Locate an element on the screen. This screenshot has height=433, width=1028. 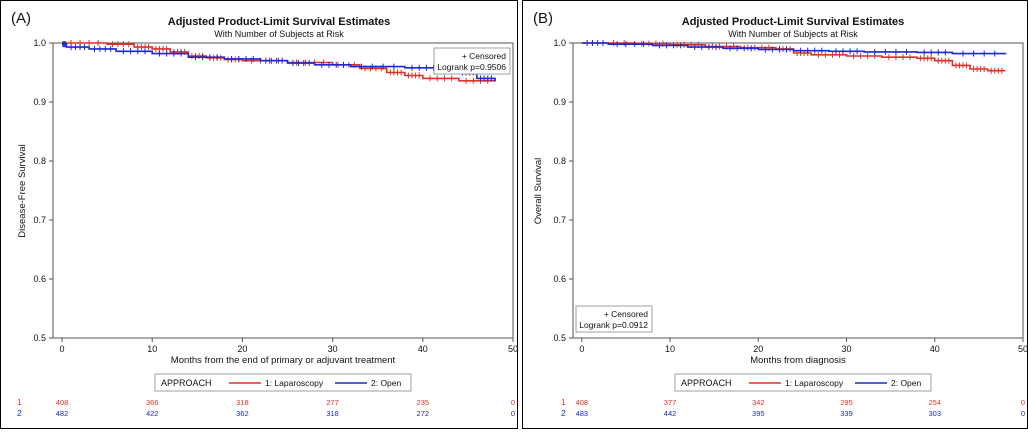
risk-count: 342 is located at coordinates (758, 402).